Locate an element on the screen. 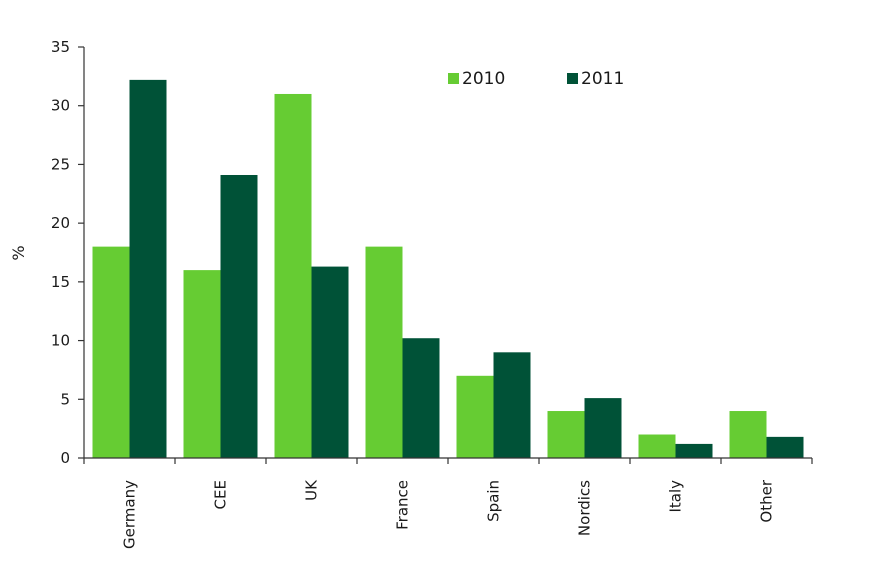  bar-germany-2011 is located at coordinates (148, 268).